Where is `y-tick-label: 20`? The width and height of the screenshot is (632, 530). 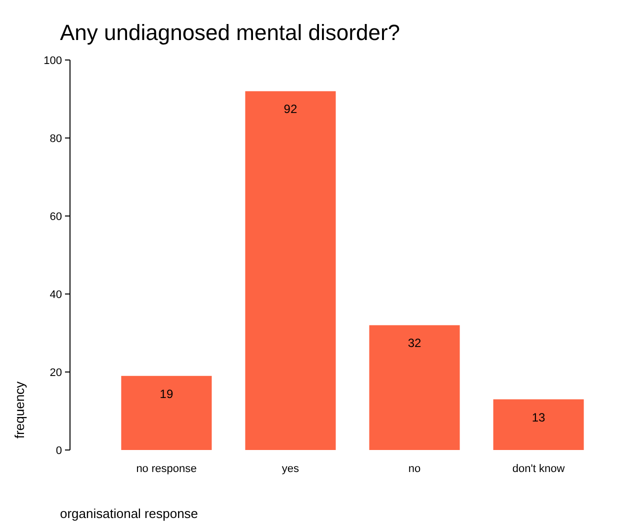
y-tick-label: 20 is located at coordinates (56, 372).